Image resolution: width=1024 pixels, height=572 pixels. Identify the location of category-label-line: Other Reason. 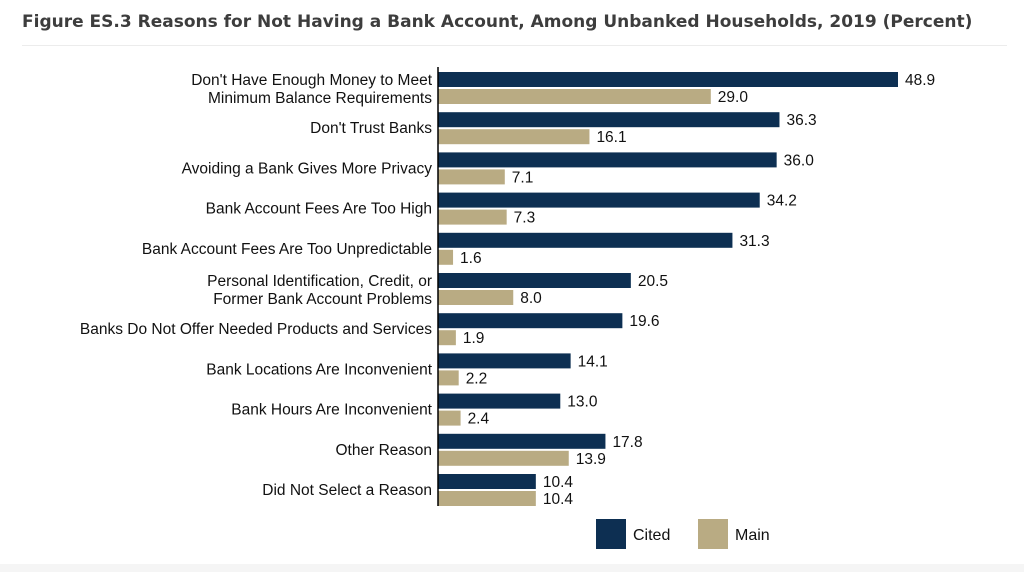
(384, 450).